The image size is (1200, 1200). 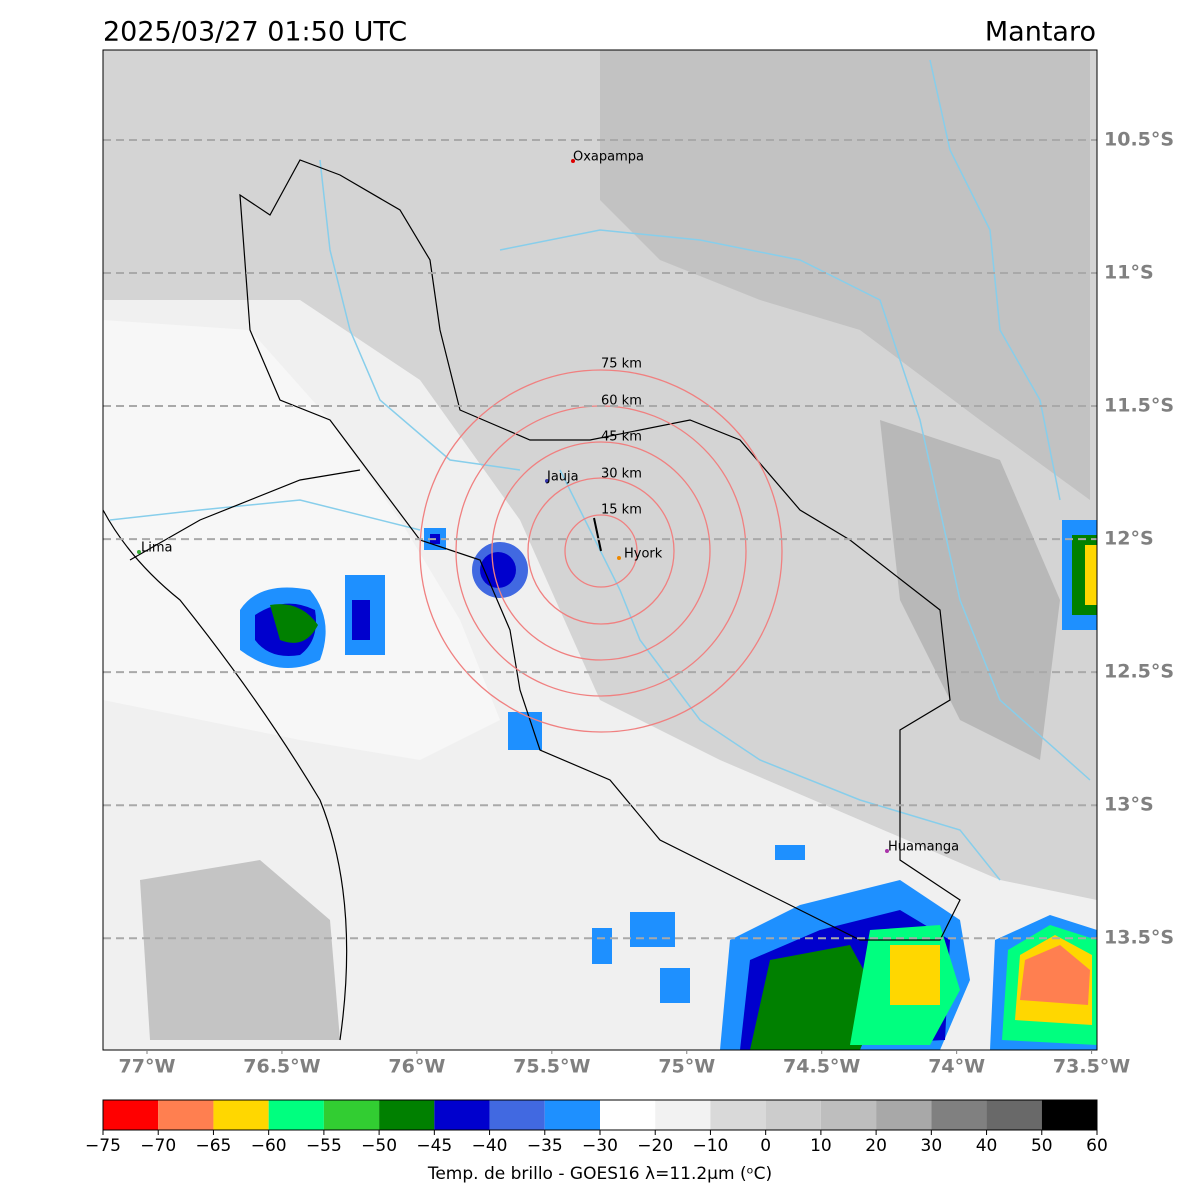 What do you see at coordinates (621, 474) in the screenshot?
I see `ring-label: 30 km` at bounding box center [621, 474].